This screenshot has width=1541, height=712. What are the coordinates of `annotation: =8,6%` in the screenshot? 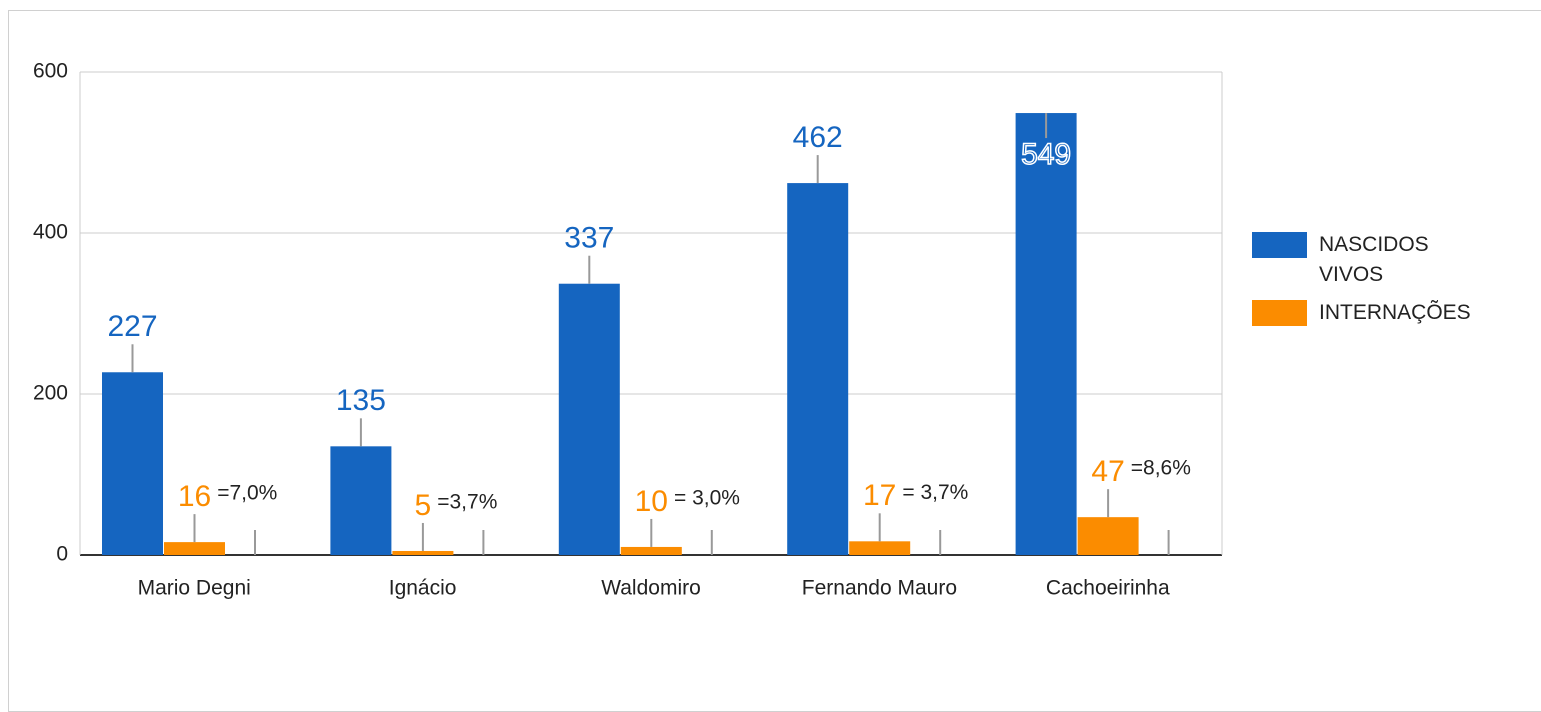 It's located at (1161, 468).